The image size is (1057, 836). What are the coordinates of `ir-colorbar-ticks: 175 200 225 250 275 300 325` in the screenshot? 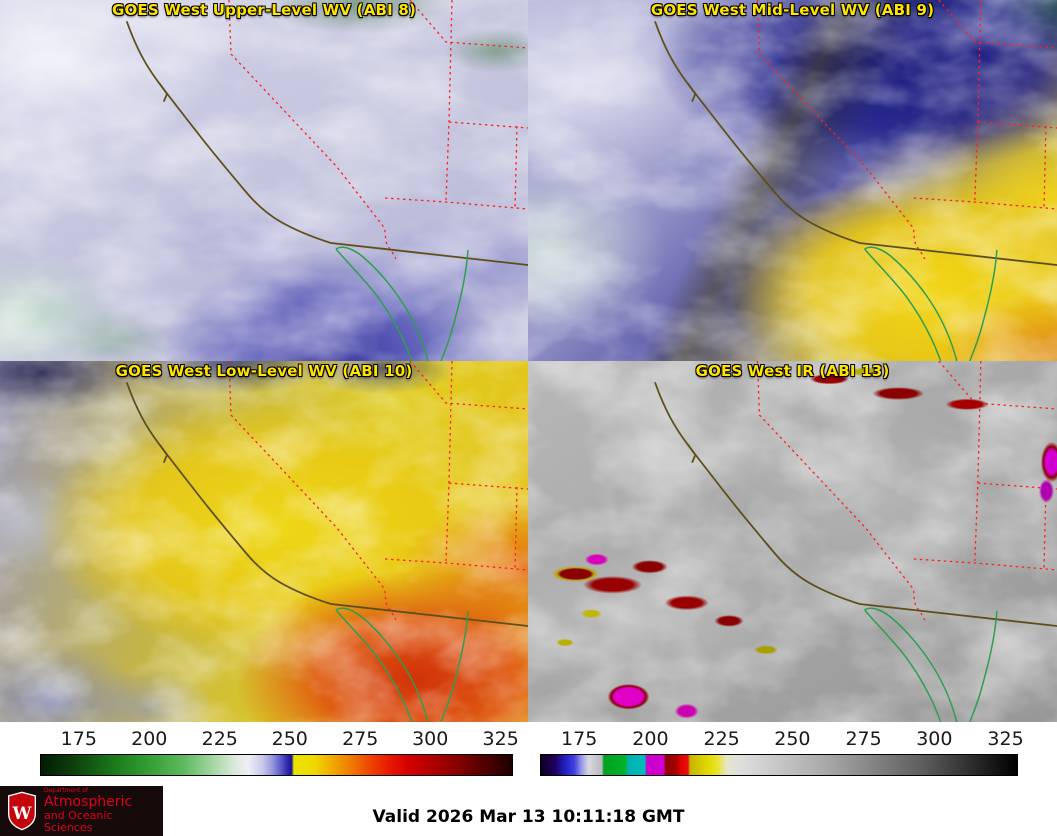 It's located at (782, 740).